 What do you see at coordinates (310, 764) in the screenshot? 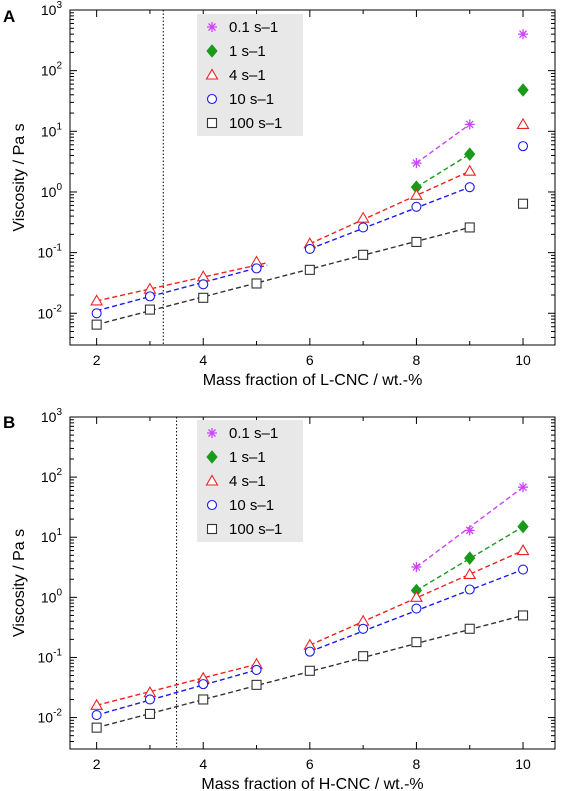
I see `x-tick-label: 6` at bounding box center [310, 764].